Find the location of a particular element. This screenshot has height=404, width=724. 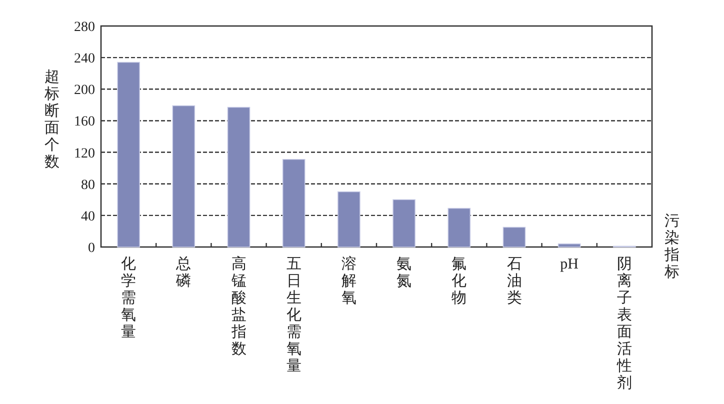

x-tick-label: 氟化物 is located at coordinates (459, 281).